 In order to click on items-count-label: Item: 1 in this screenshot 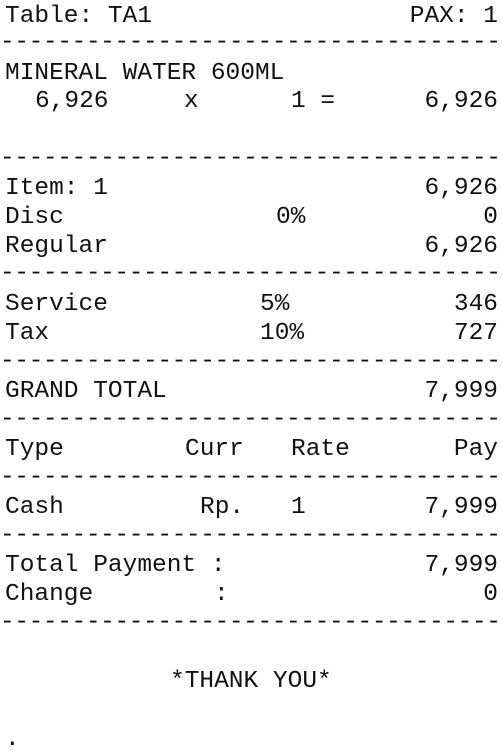, I will do `click(56, 188)`.